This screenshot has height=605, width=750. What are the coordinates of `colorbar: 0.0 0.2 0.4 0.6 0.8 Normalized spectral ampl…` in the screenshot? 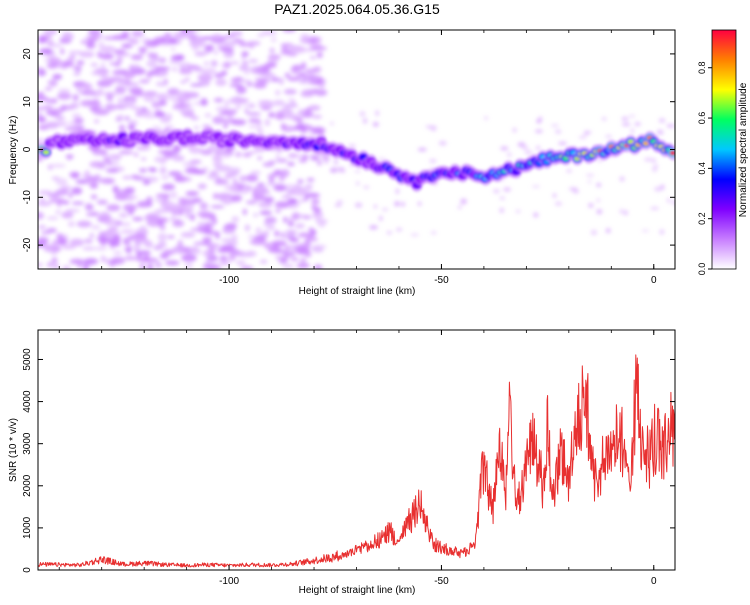 It's located at (723, 152).